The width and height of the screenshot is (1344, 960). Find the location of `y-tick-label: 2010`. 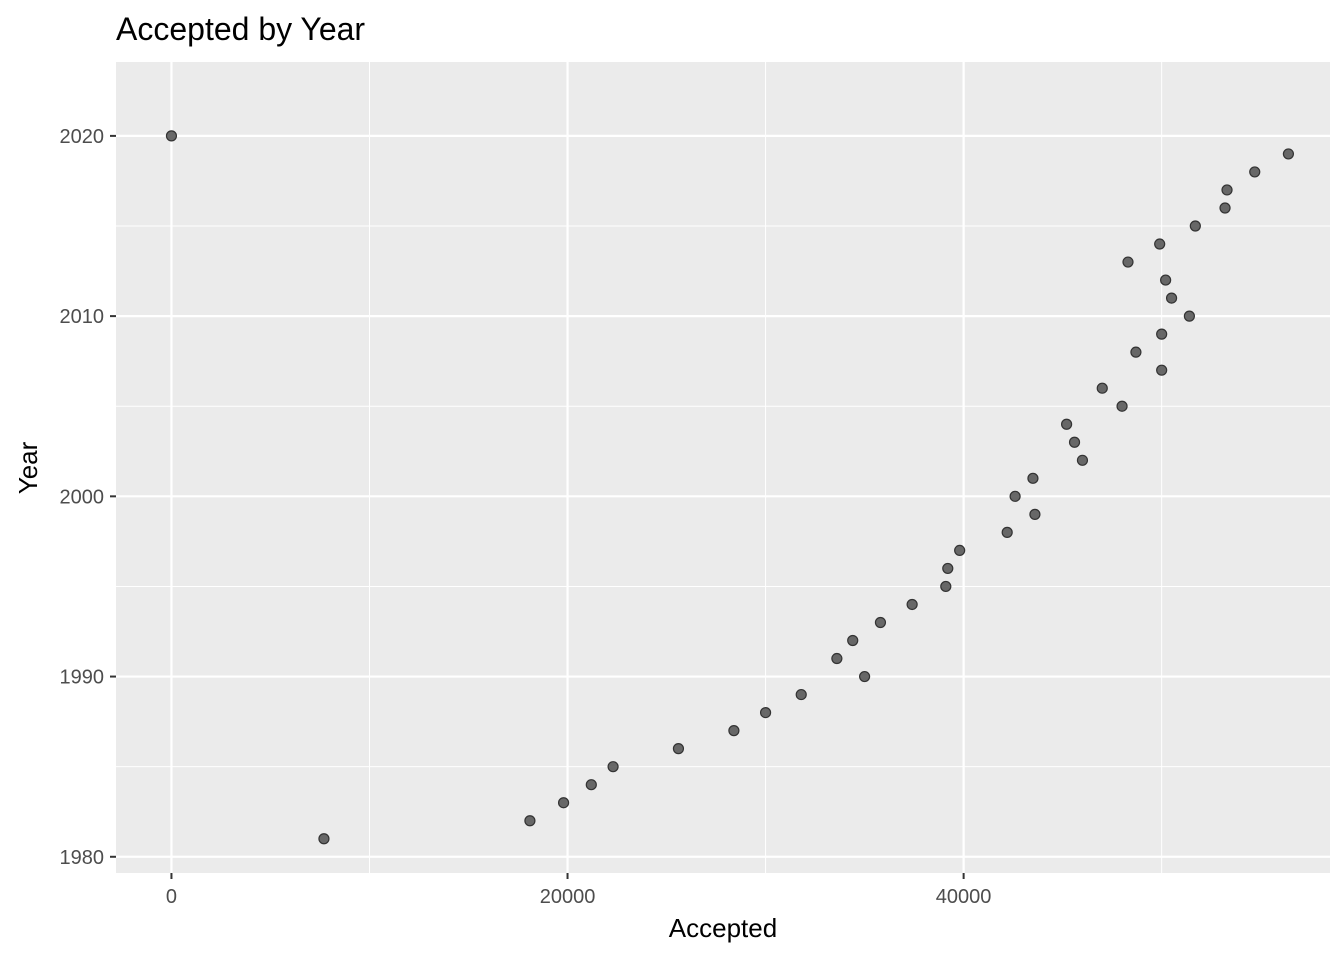

y-tick-label: 2010 is located at coordinates (82, 317).